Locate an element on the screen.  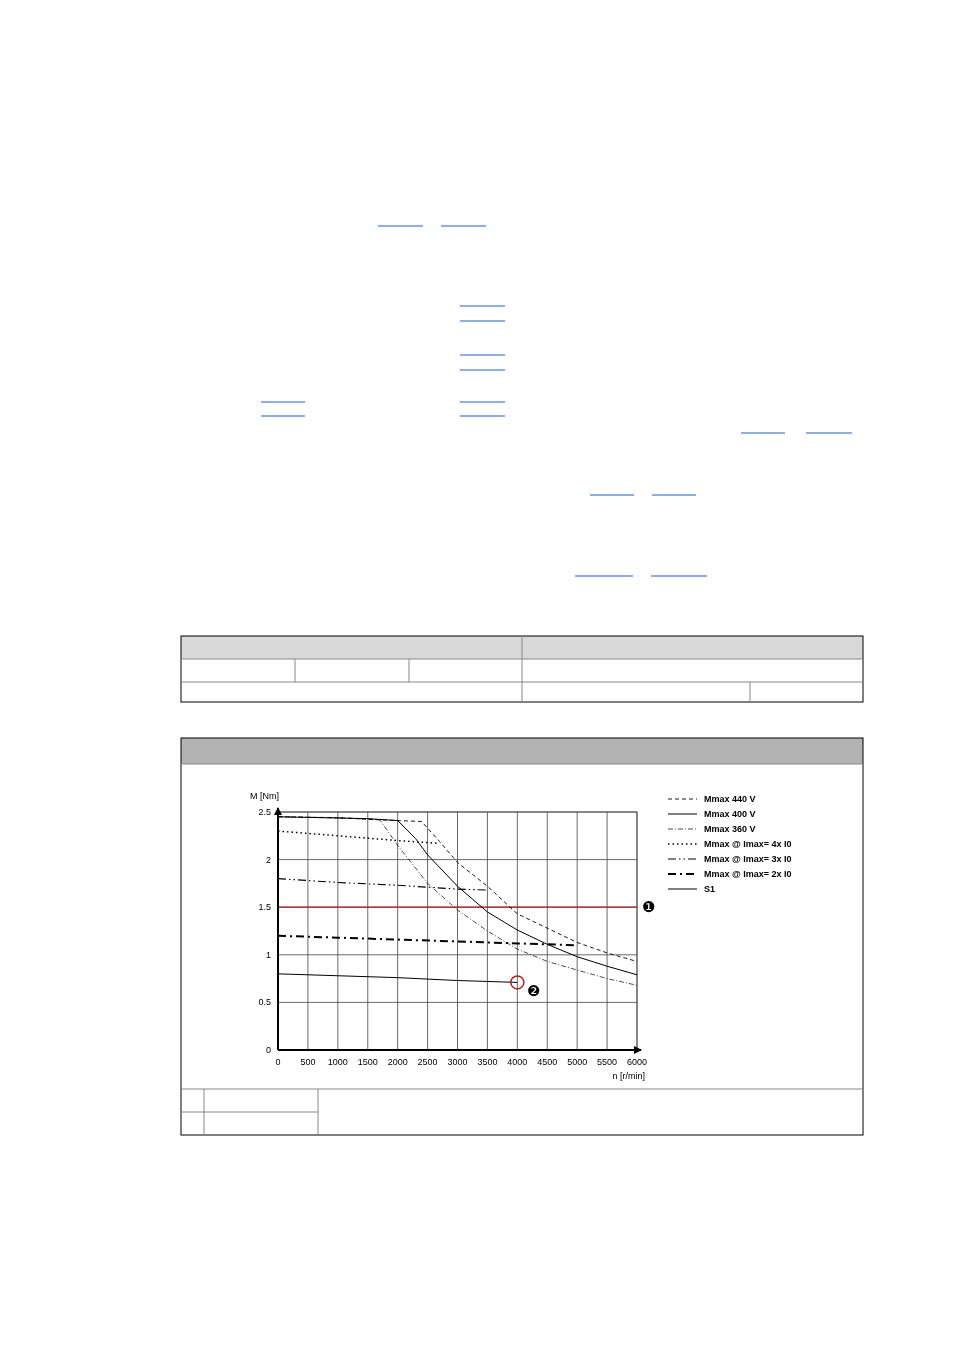
x-tick-label: 5000 is located at coordinates (577, 1062).